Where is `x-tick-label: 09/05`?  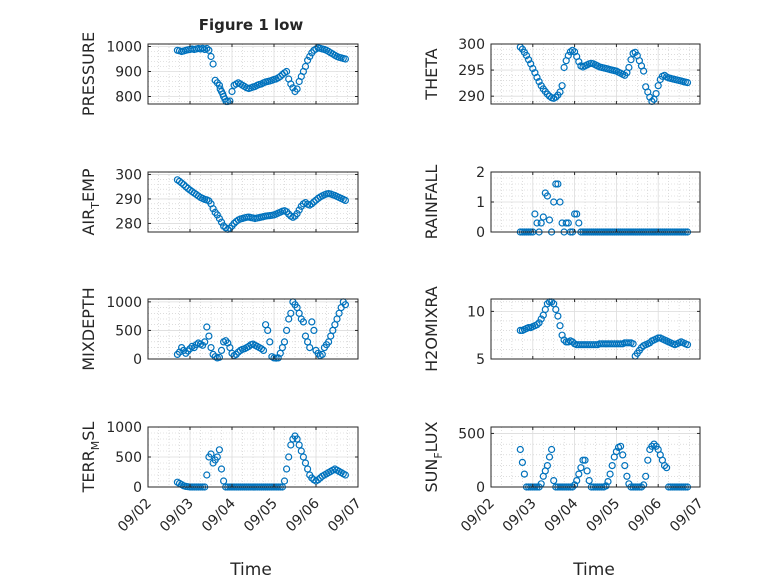
x-tick-label: 09/05 is located at coordinates (261, 516).